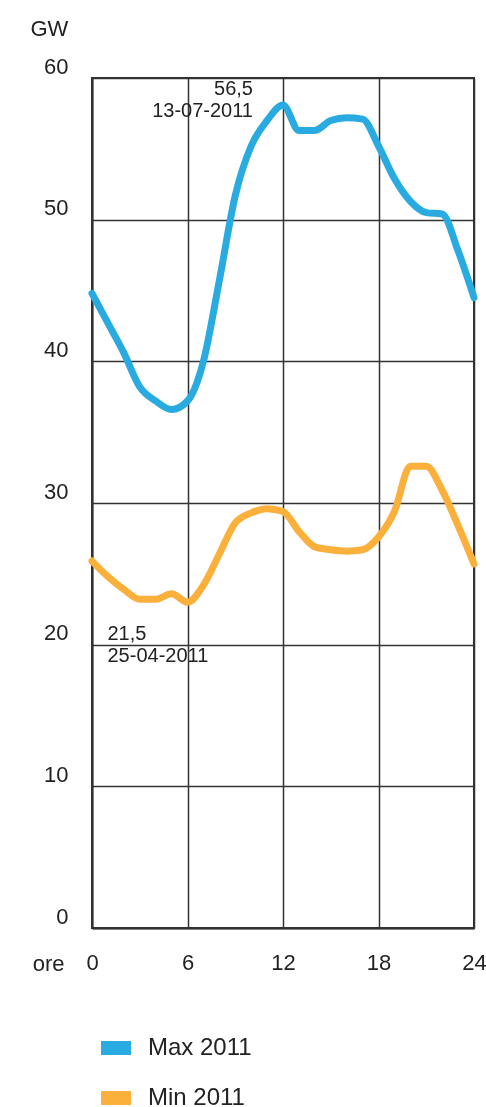 The image size is (486, 1107). I want to click on x-tick-label: 18, so click(379, 962).